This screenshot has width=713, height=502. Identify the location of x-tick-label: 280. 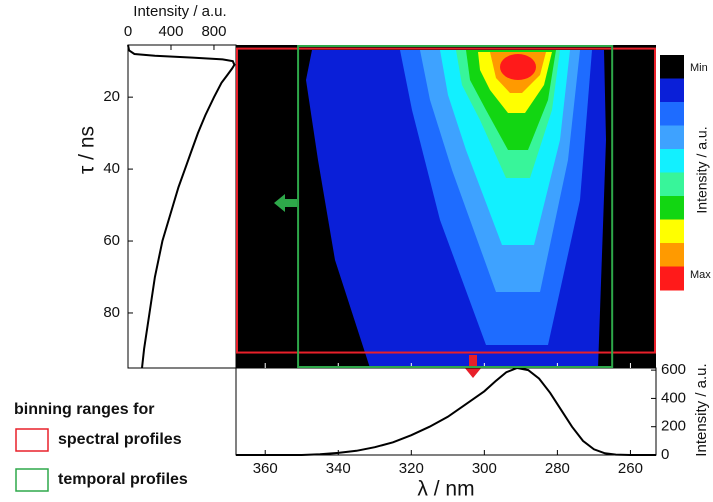
(557, 468).